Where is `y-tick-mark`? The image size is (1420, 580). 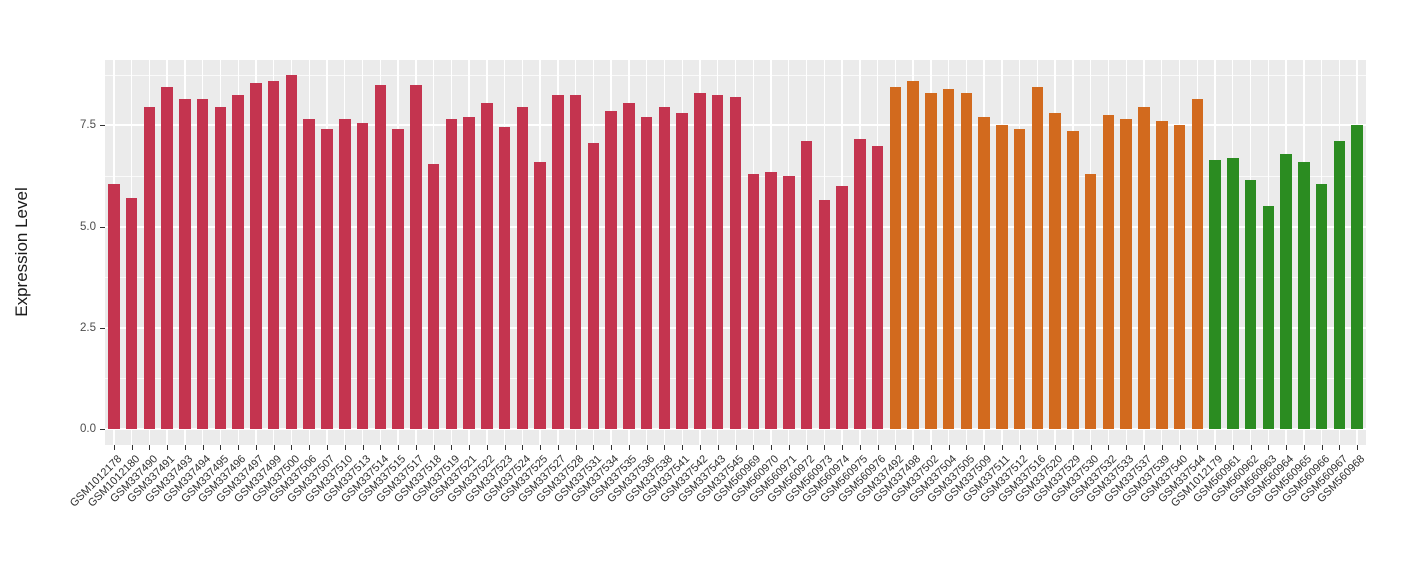 y-tick-mark is located at coordinates (102, 227).